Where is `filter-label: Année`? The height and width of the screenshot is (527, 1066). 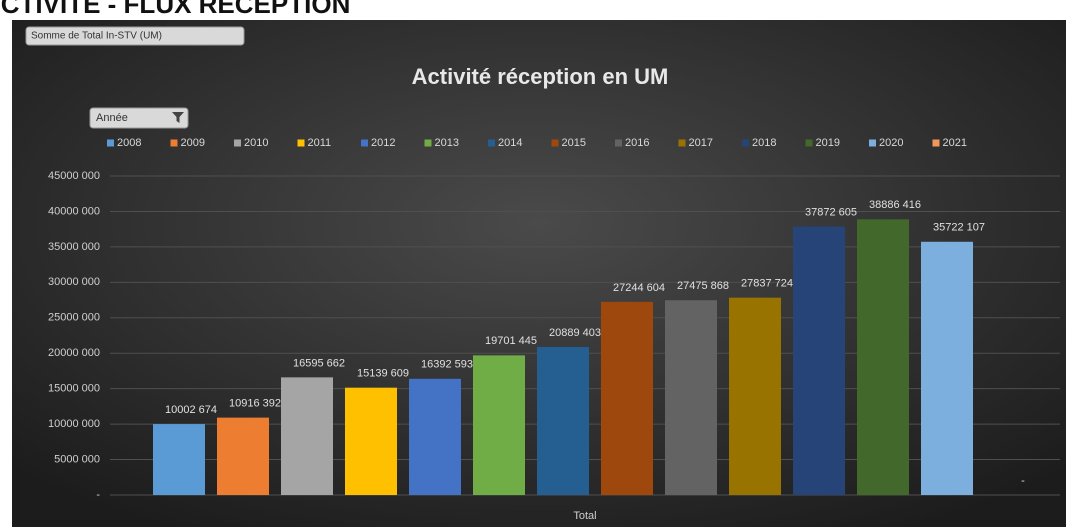 filter-label: Année is located at coordinates (112, 118).